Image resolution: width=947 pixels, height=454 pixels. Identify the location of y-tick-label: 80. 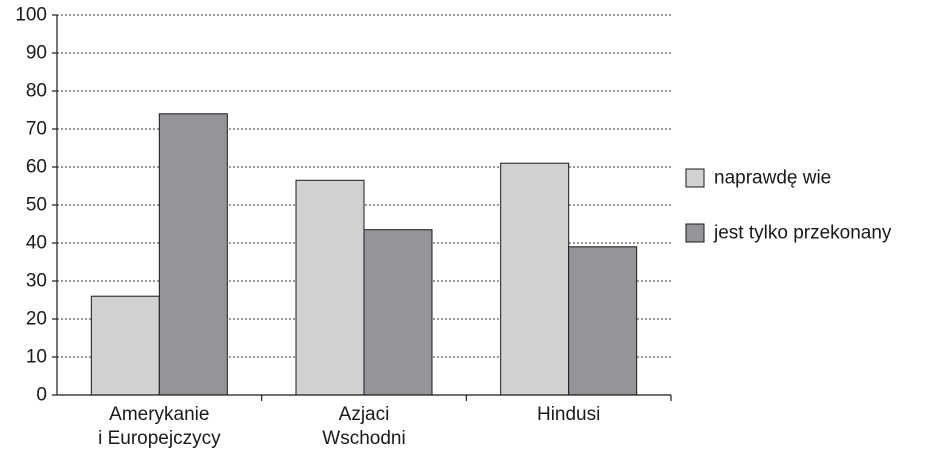
(36, 91).